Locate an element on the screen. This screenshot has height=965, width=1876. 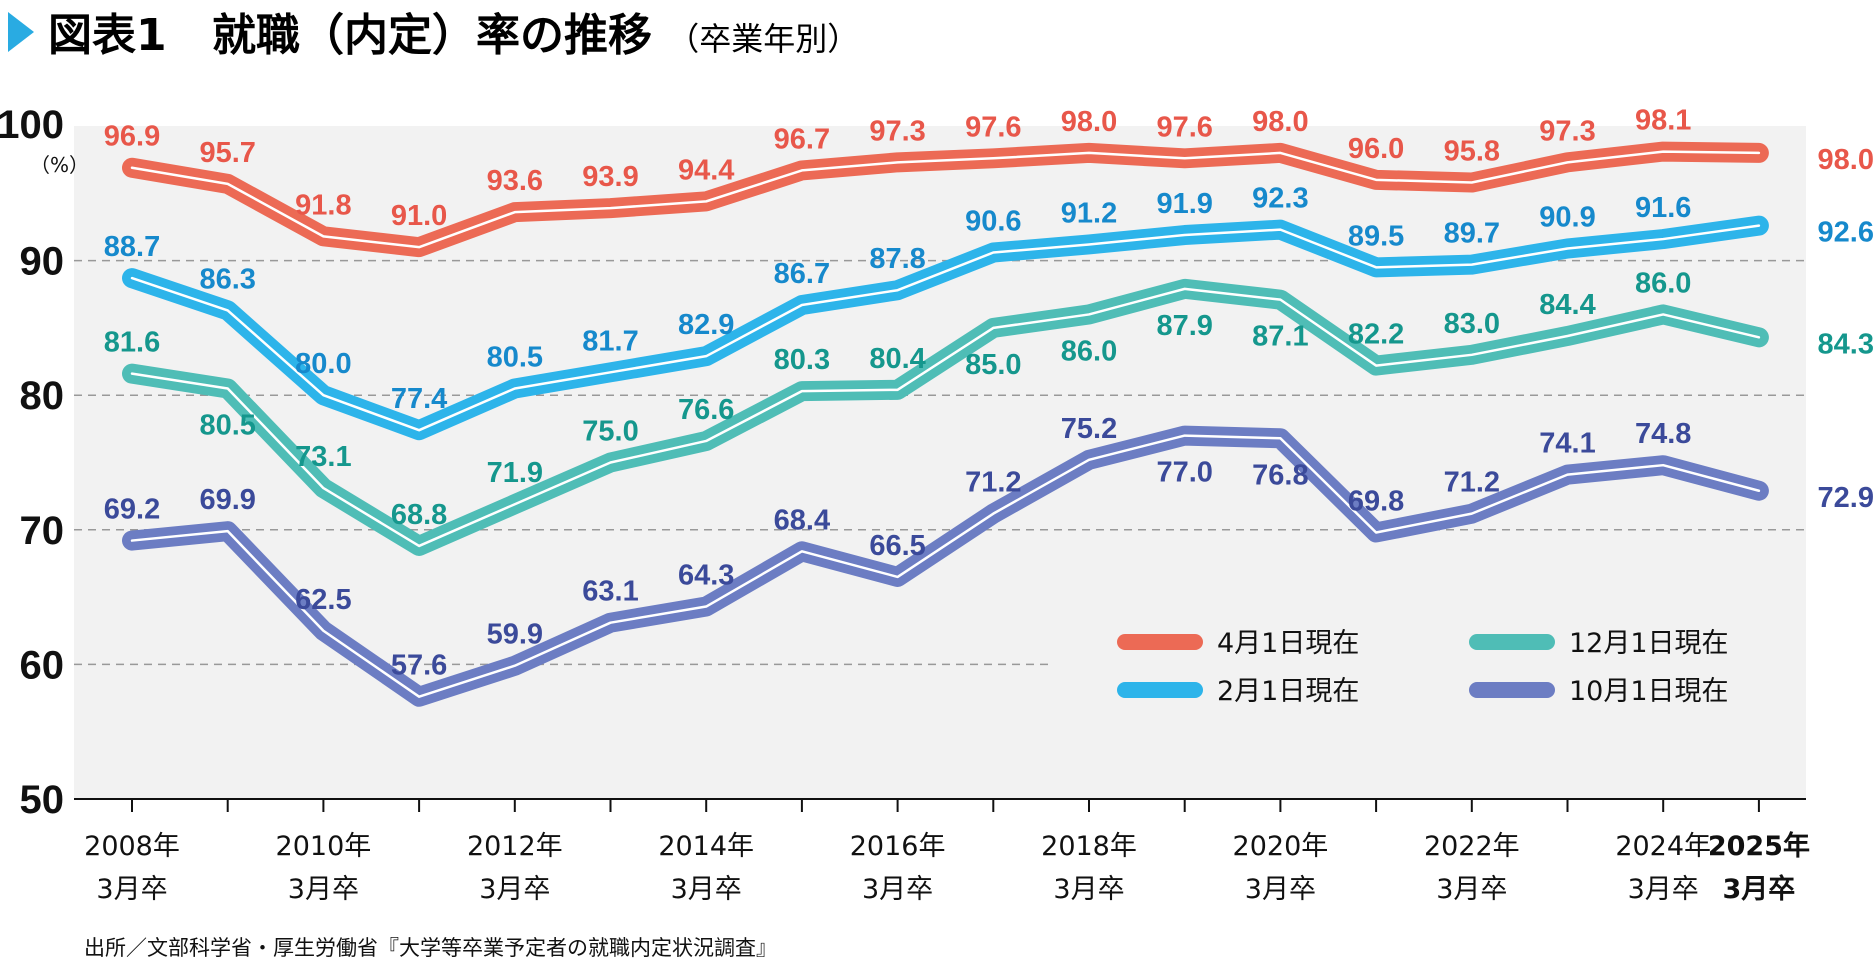
final-value-label: 84.3 is located at coordinates (1846, 344).